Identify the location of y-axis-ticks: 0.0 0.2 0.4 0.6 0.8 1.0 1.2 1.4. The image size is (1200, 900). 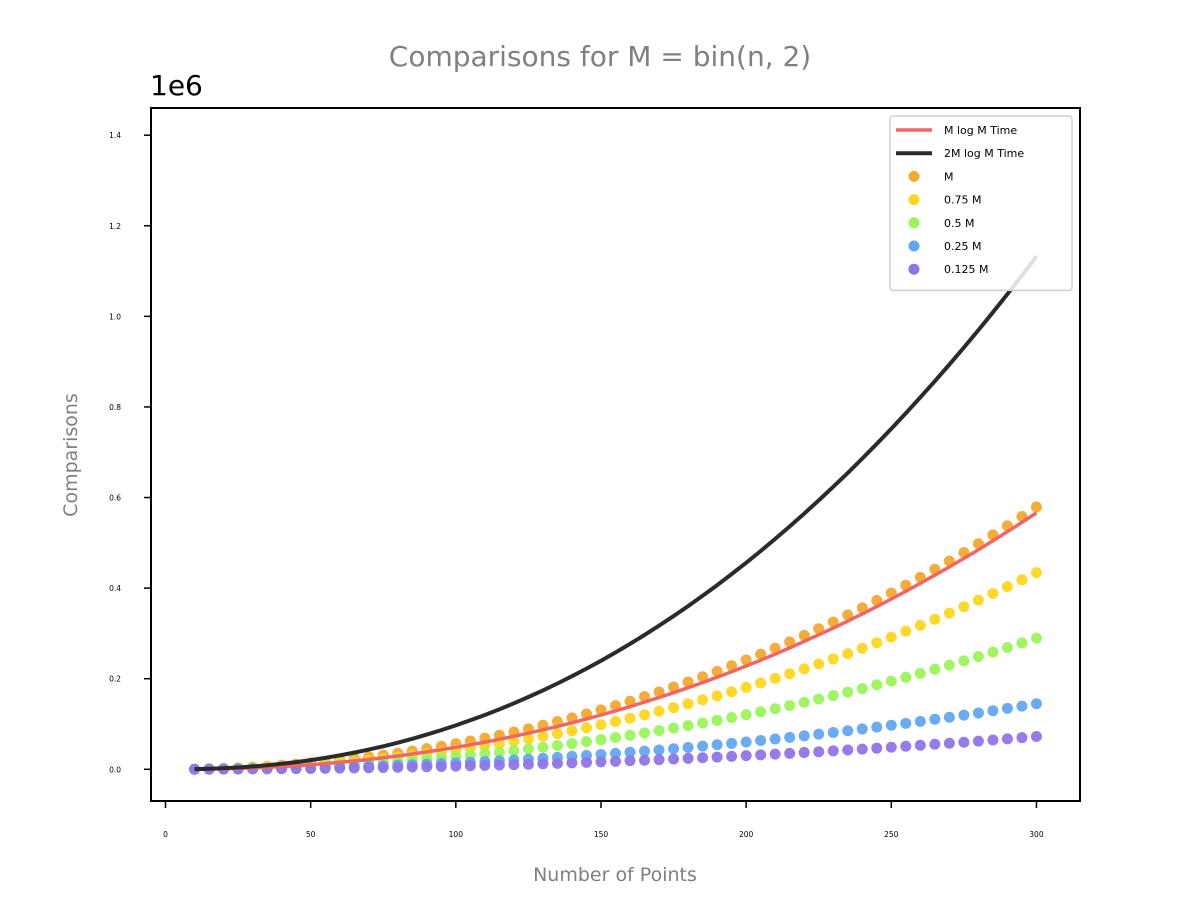
(130, 452).